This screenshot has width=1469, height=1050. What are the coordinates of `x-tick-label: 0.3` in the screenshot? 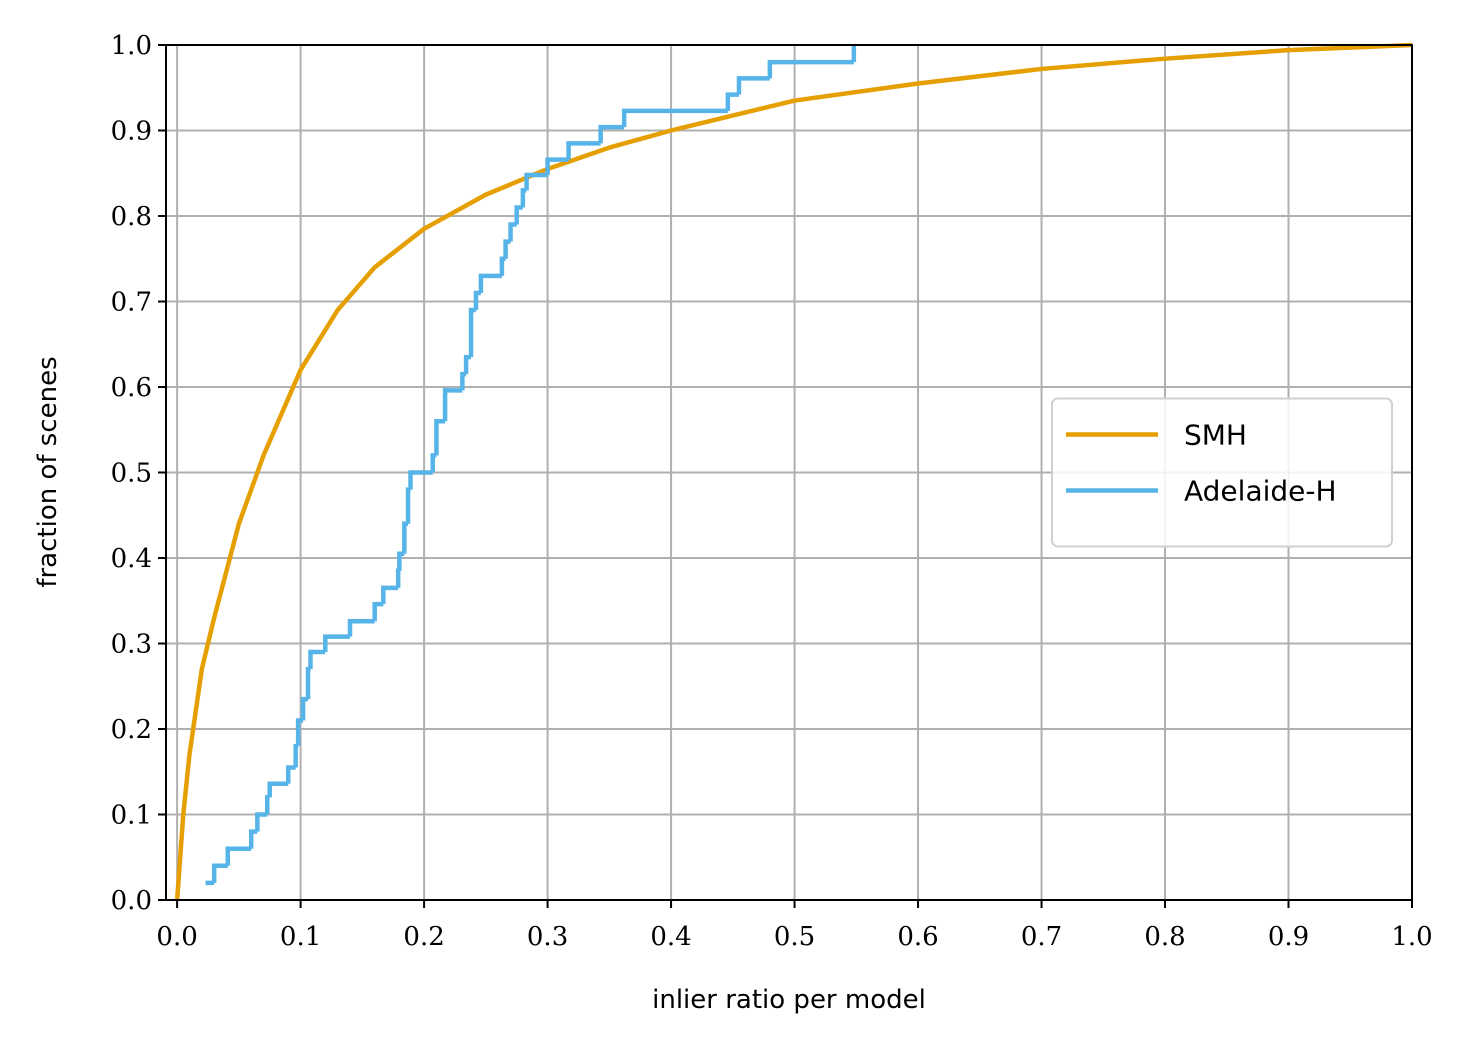 It's located at (547, 937).